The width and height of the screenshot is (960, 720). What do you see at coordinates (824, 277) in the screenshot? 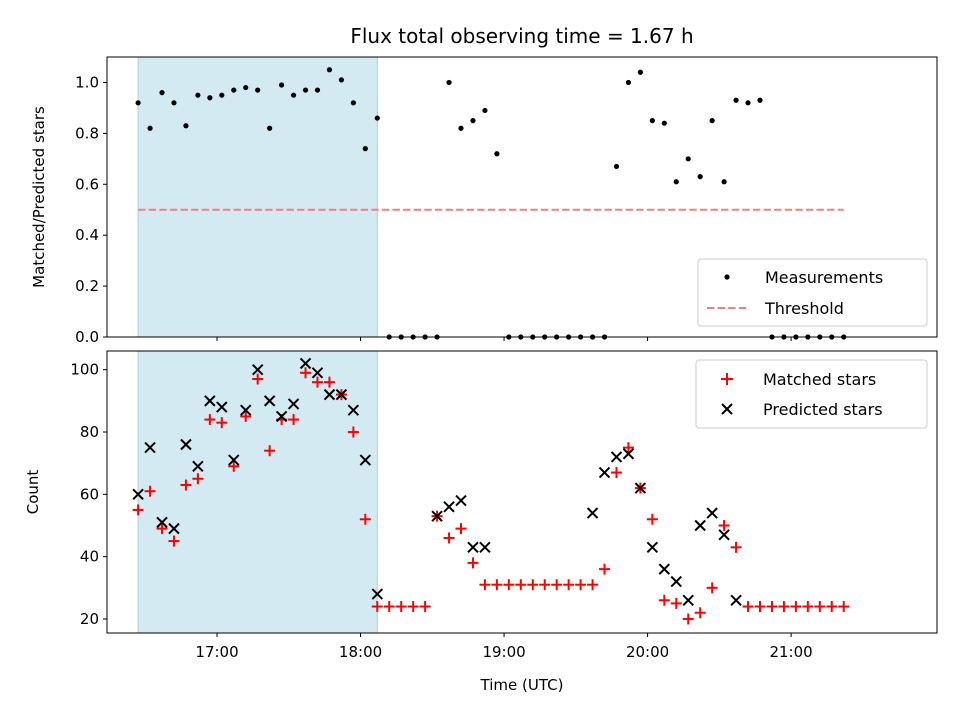
I see `legend-label-measurements: Measurements` at bounding box center [824, 277].